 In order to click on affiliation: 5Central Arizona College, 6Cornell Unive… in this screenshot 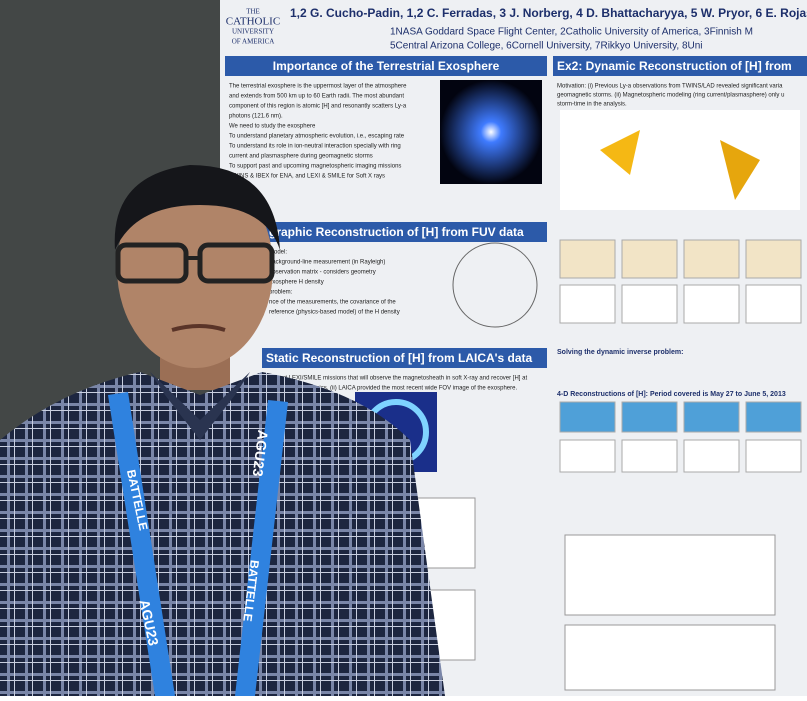, I will do `click(546, 46)`.